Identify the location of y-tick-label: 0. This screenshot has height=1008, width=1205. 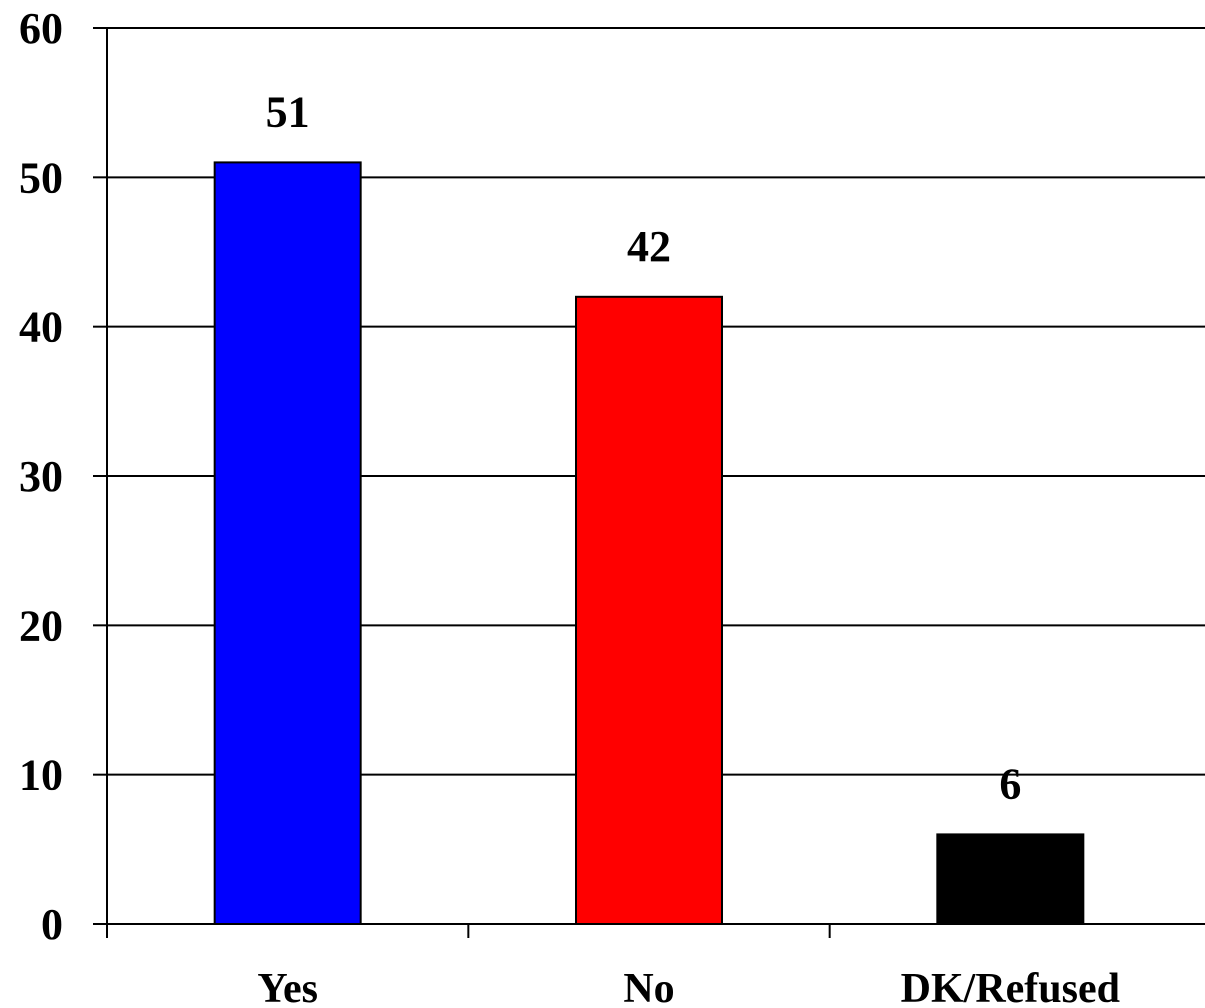
(52, 924).